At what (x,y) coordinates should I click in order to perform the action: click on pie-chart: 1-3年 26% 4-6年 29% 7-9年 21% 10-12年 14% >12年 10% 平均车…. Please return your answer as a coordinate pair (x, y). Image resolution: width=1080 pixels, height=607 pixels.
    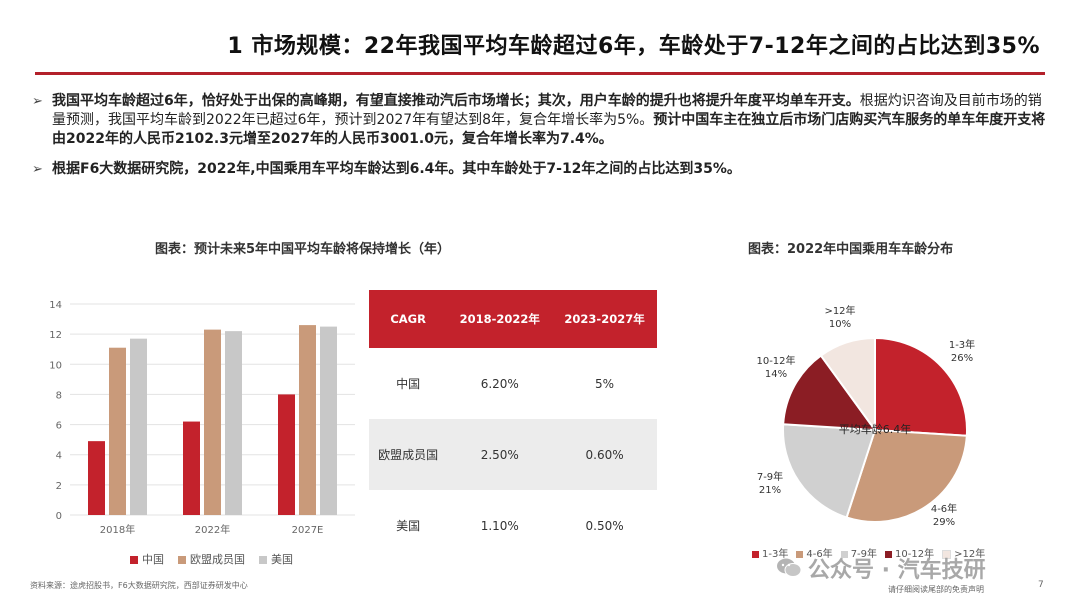
    Looking at the image, I should click on (865, 416).